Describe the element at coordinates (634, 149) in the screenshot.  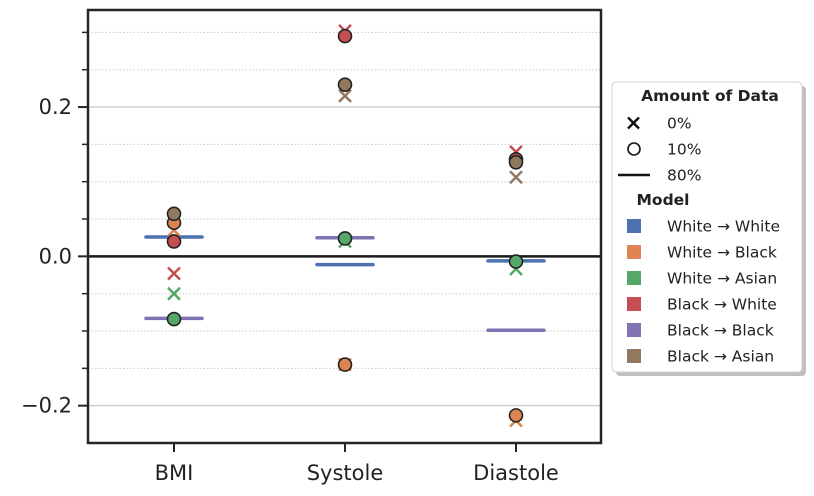
I see `legend-circle-icon` at that location.